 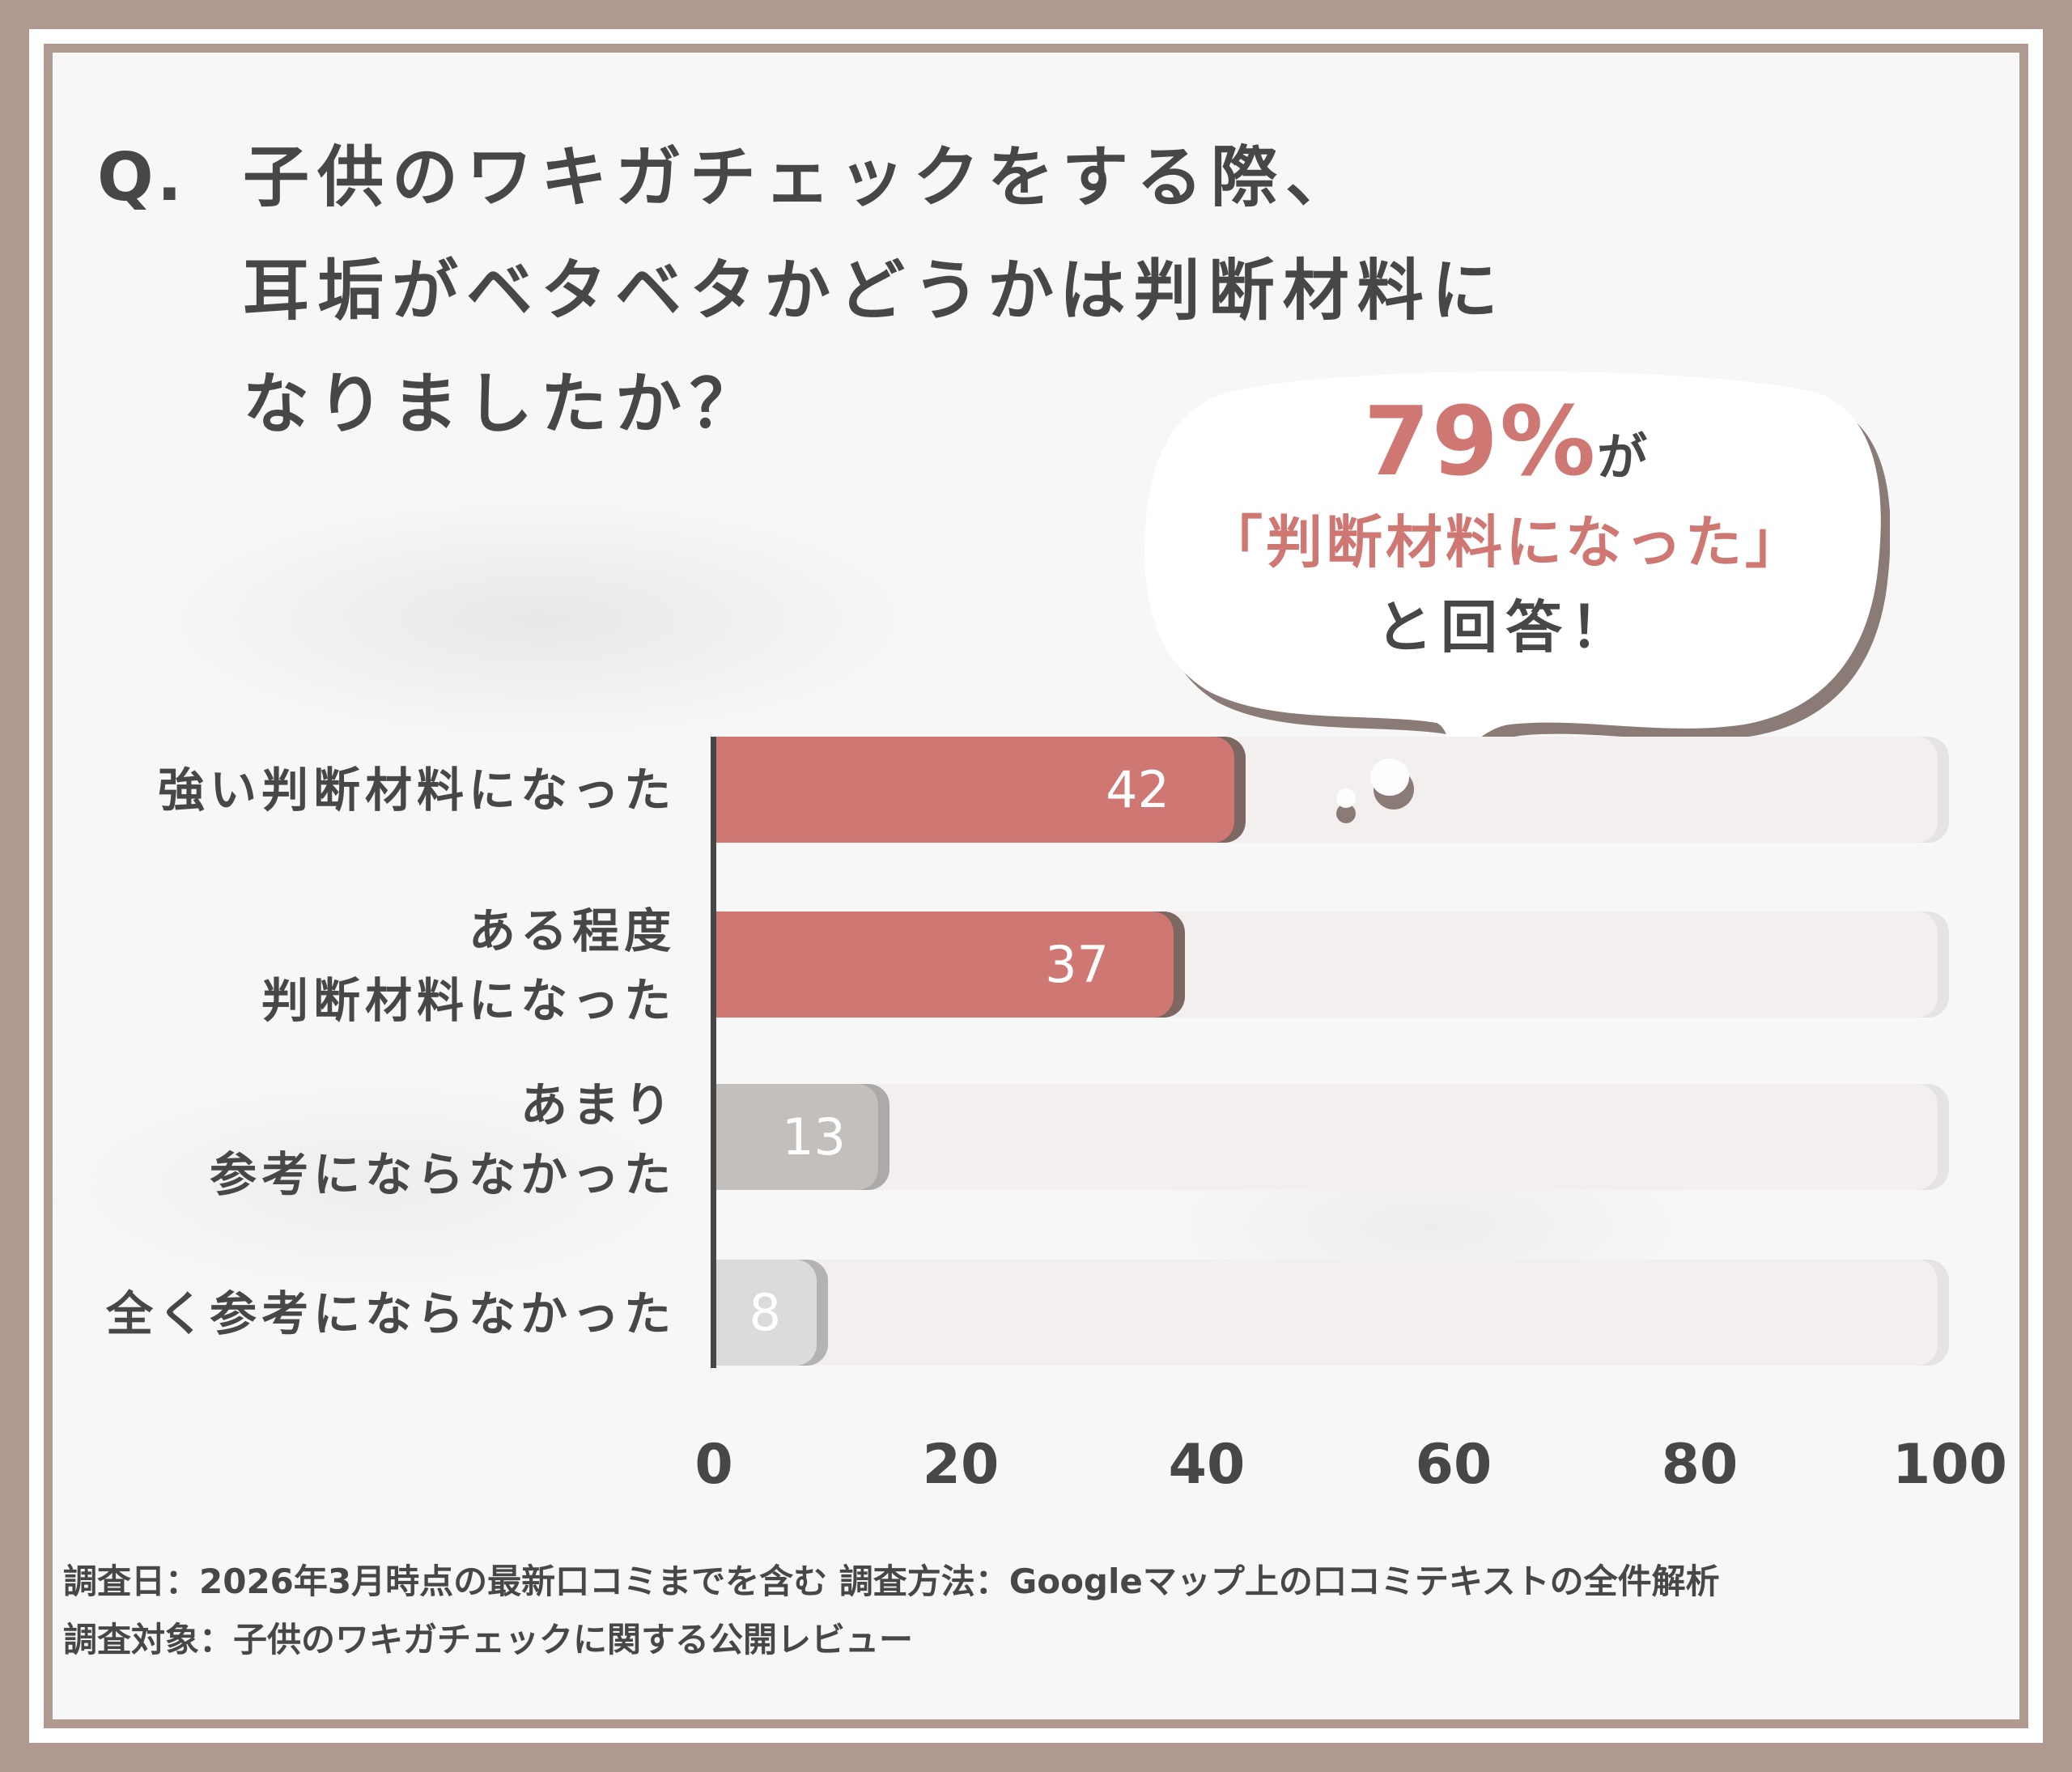 I want to click on row-label-not-at-all: 全く参考にならなかった, so click(x=391, y=1314).